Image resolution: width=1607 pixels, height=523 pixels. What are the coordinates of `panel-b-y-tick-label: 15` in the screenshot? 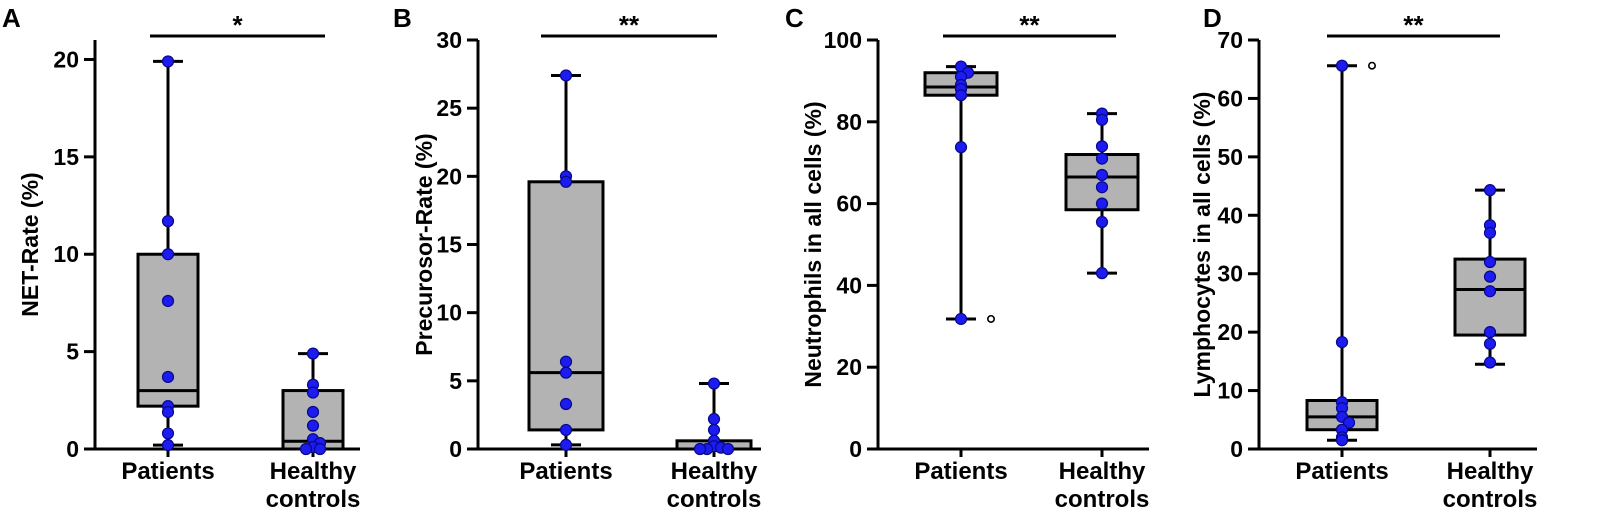 It's located at (449, 245).